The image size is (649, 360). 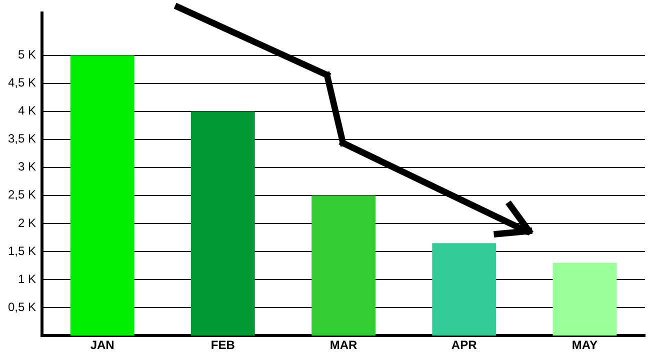 What do you see at coordinates (27, 55) in the screenshot?
I see `y-tick-label: 5 K` at bounding box center [27, 55].